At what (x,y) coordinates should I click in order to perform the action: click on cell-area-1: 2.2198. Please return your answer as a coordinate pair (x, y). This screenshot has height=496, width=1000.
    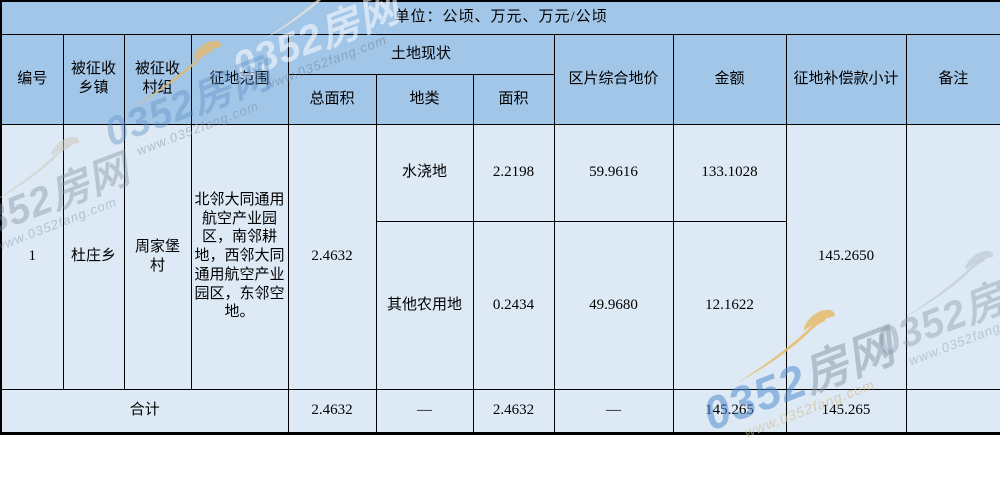
    Looking at the image, I should click on (513, 172).